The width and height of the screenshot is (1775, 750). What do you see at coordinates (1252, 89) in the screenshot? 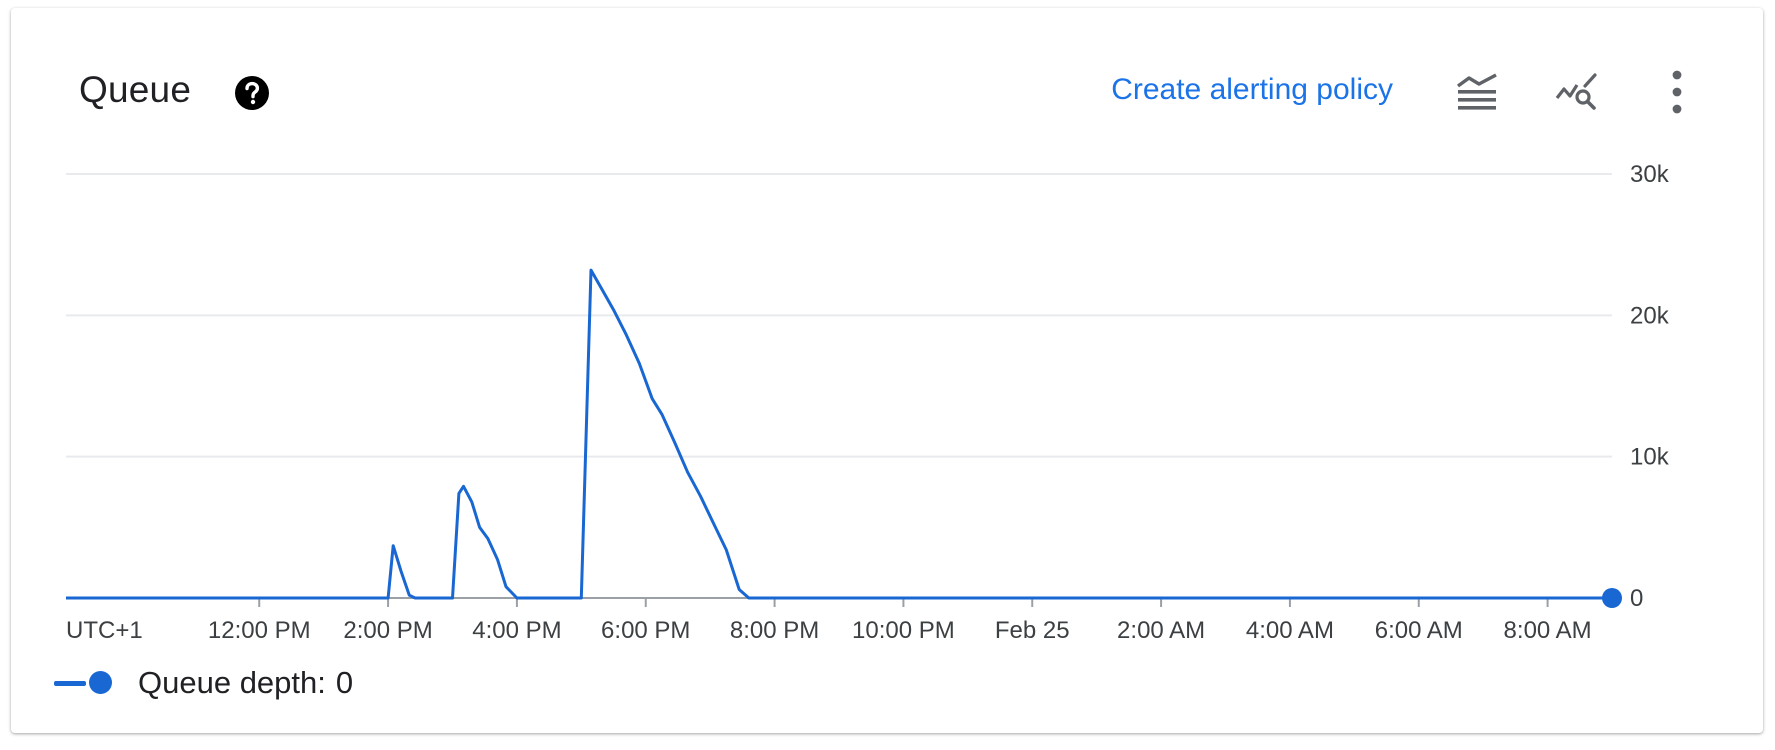
I see `create-alerting-policy-link: Create alerting policy` at bounding box center [1252, 89].